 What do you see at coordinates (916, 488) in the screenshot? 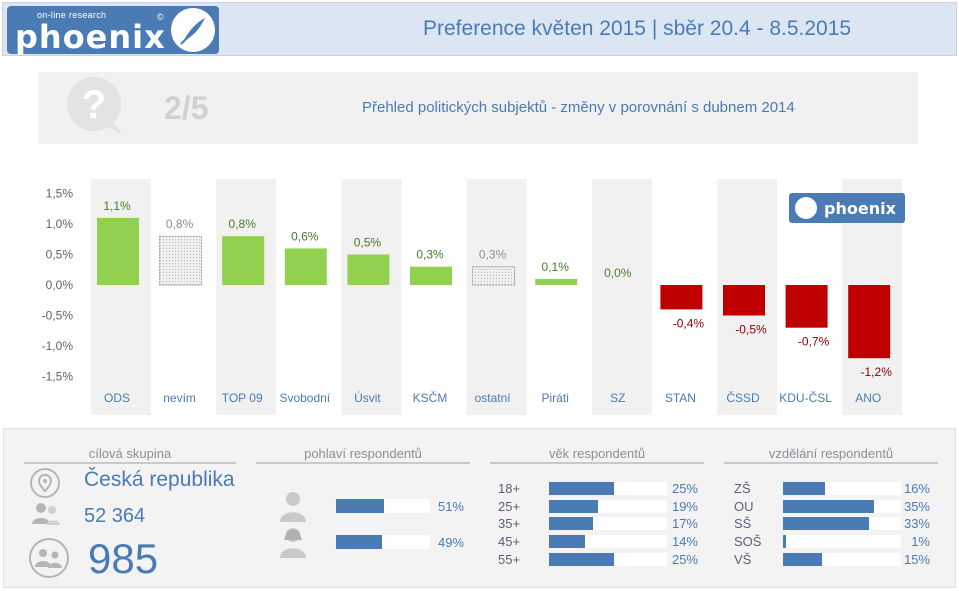
I see `education-value: 16%` at bounding box center [916, 488].